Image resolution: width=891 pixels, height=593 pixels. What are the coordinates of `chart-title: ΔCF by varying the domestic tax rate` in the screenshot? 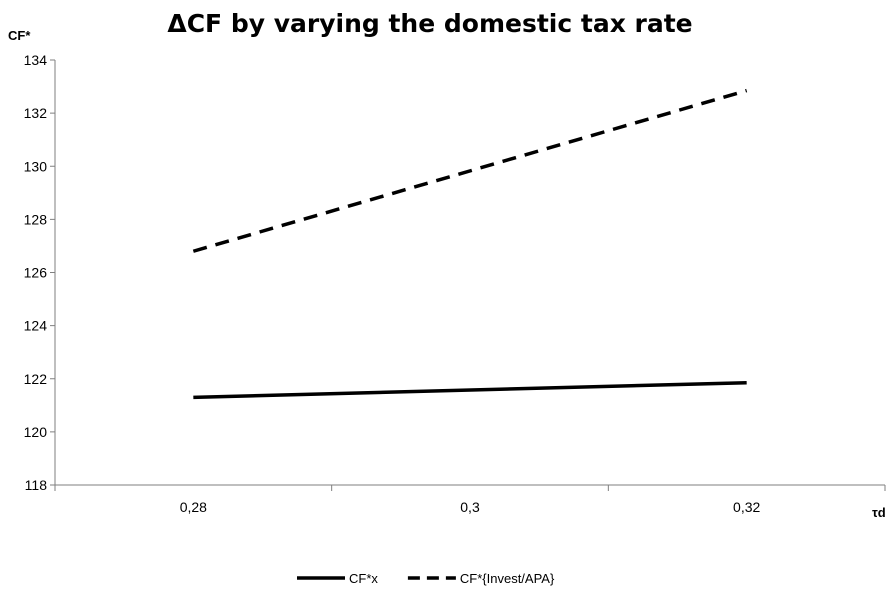 It's located at (429, 23).